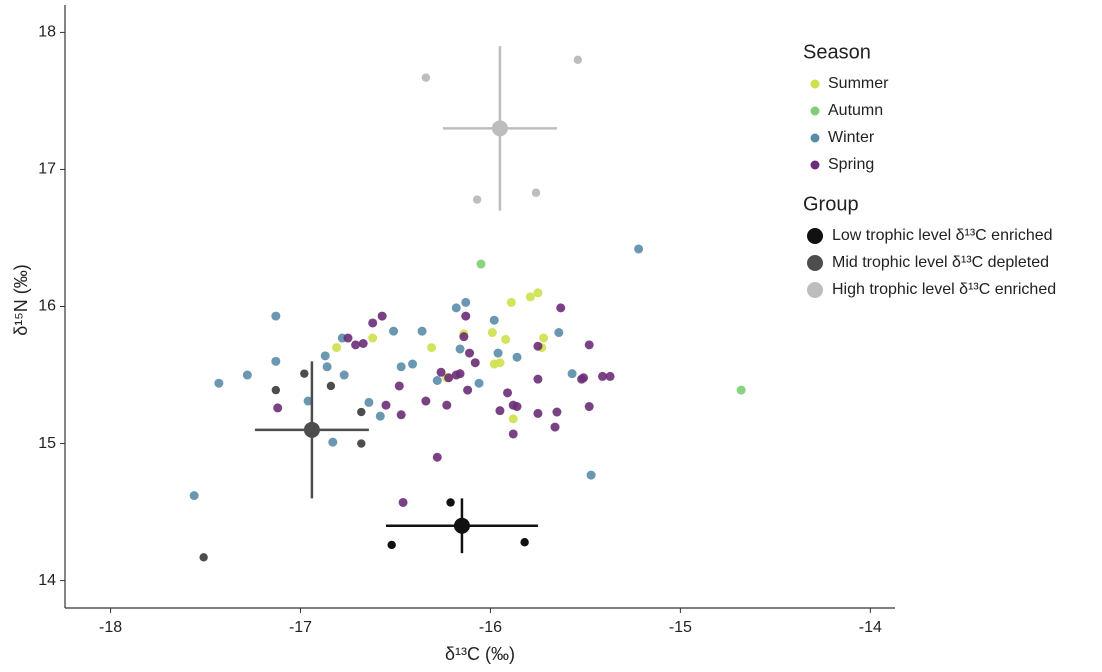 This screenshot has height=672, width=1102. I want to click on legend-label: Spring, so click(851, 164).